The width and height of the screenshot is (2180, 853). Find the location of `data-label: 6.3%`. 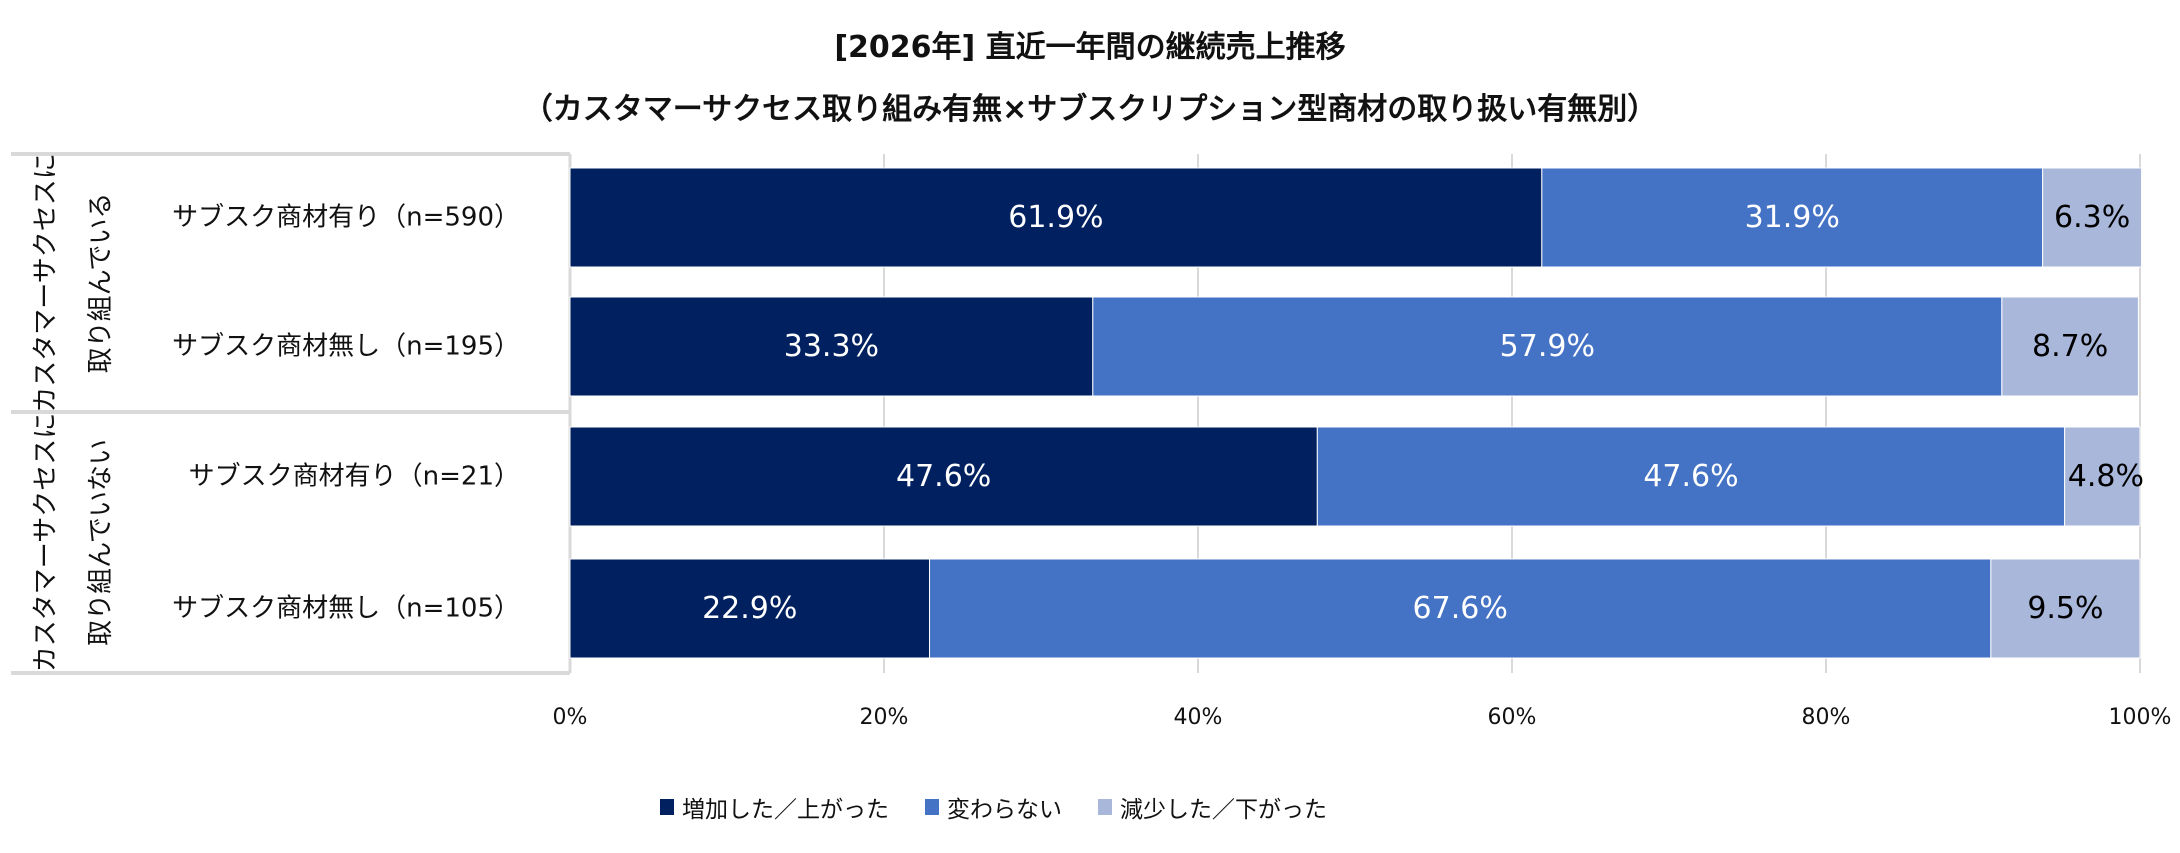

data-label: 6.3% is located at coordinates (2092, 217).